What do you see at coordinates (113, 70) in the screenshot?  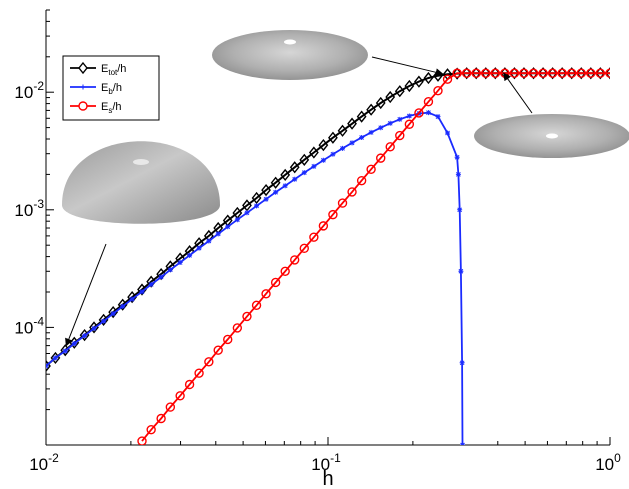 I see `legend-label: Etot/h` at bounding box center [113, 70].